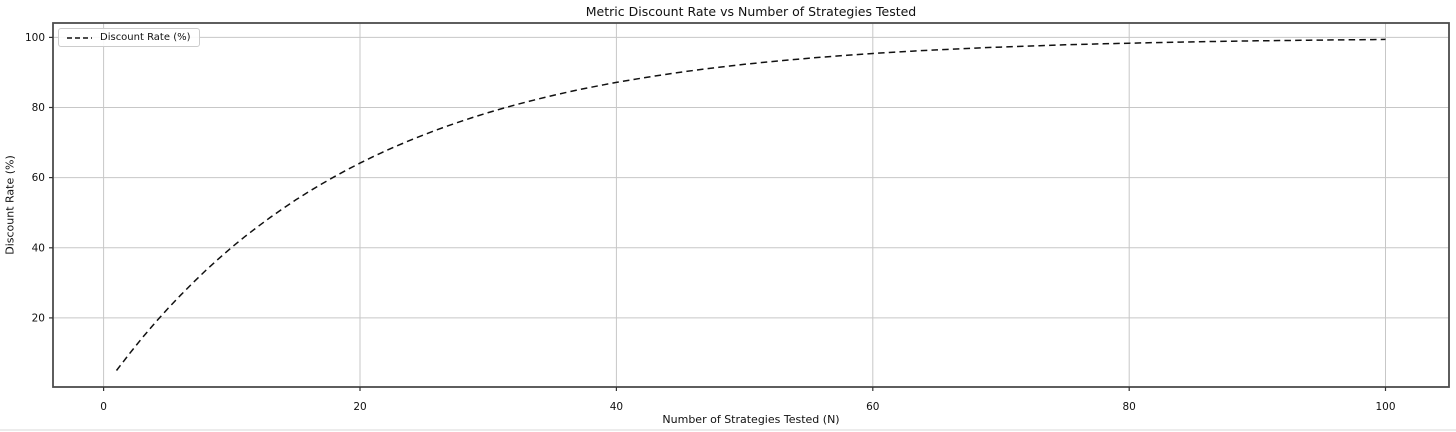 This screenshot has height=432, width=1456. I want to click on y-tick-label: 40, so click(38, 248).